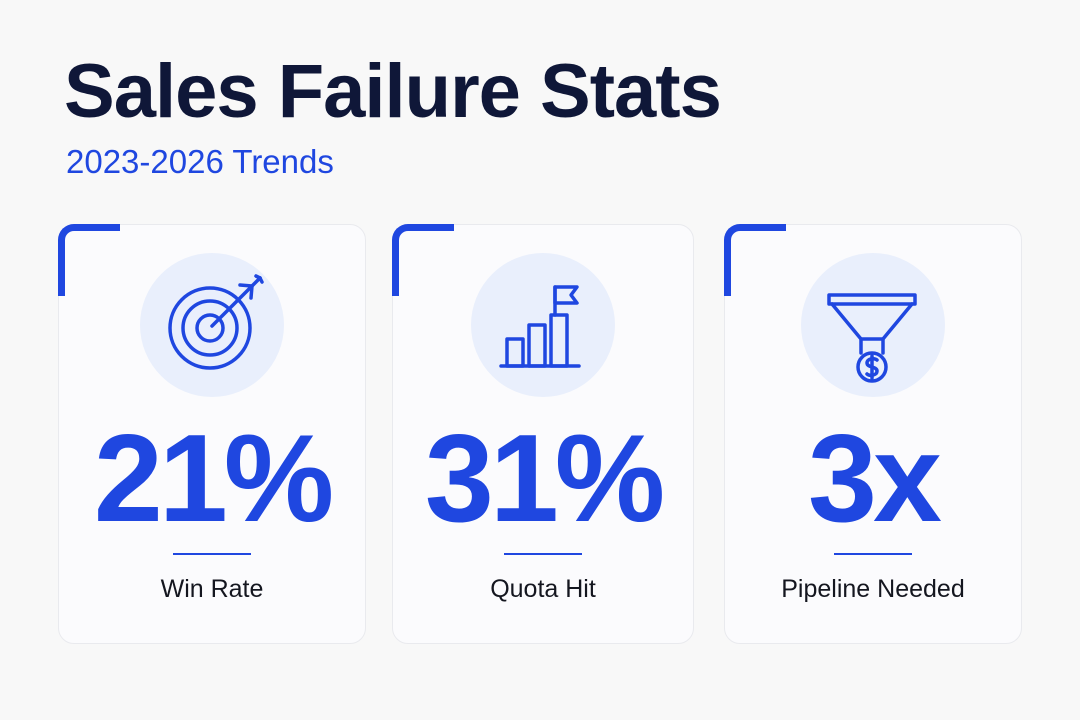 This screenshot has height=720, width=1080. I want to click on stat-value: 3x, so click(875, 479).